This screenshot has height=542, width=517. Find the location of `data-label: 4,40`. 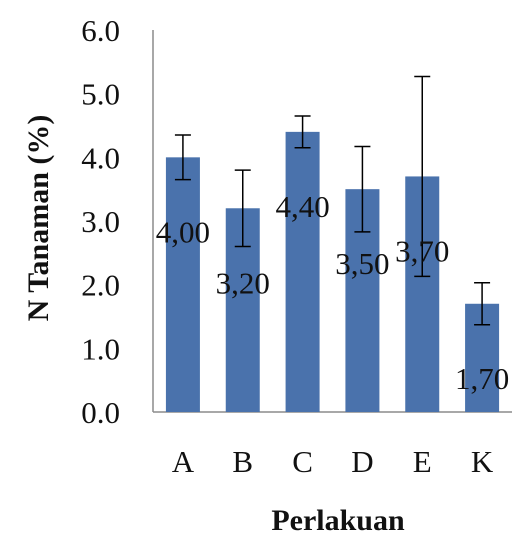

data-label: 4,40 is located at coordinates (302, 206).